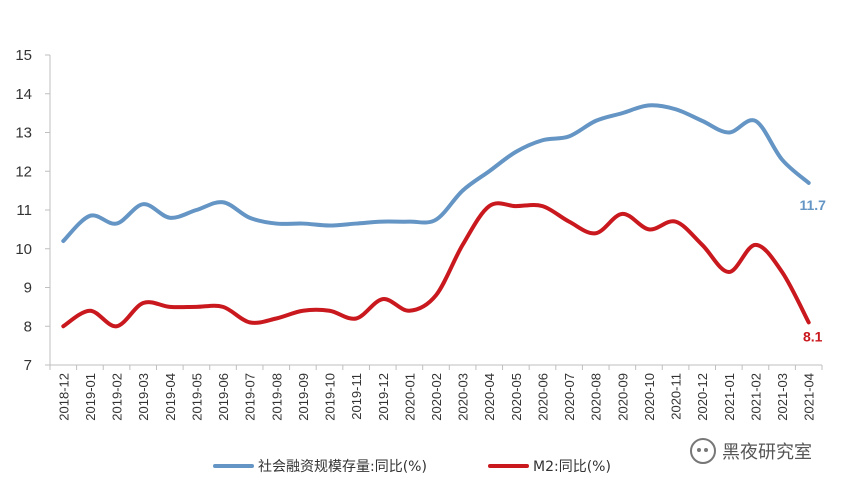 The image size is (849, 490). I want to click on x-tick-label: 2019-03, so click(143, 397).